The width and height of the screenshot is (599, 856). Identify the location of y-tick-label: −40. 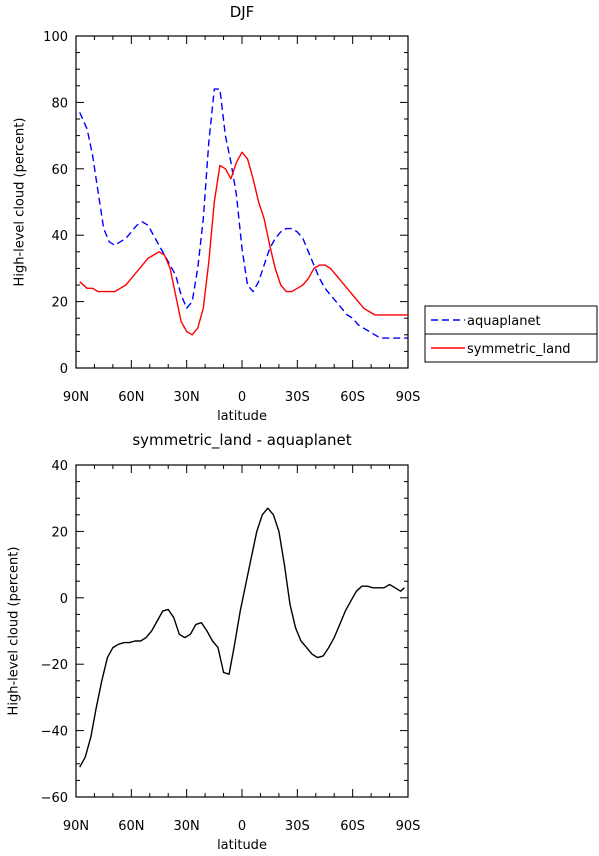
(54, 732).